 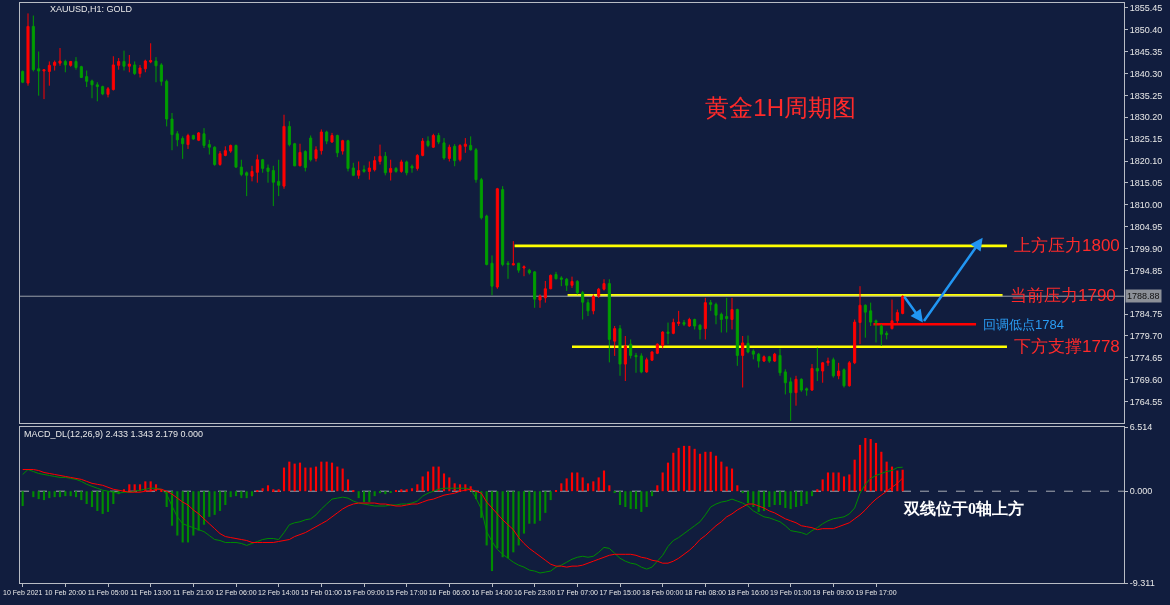 I want to click on ref-line-label: 下方支撑1778, so click(x=1067, y=346).